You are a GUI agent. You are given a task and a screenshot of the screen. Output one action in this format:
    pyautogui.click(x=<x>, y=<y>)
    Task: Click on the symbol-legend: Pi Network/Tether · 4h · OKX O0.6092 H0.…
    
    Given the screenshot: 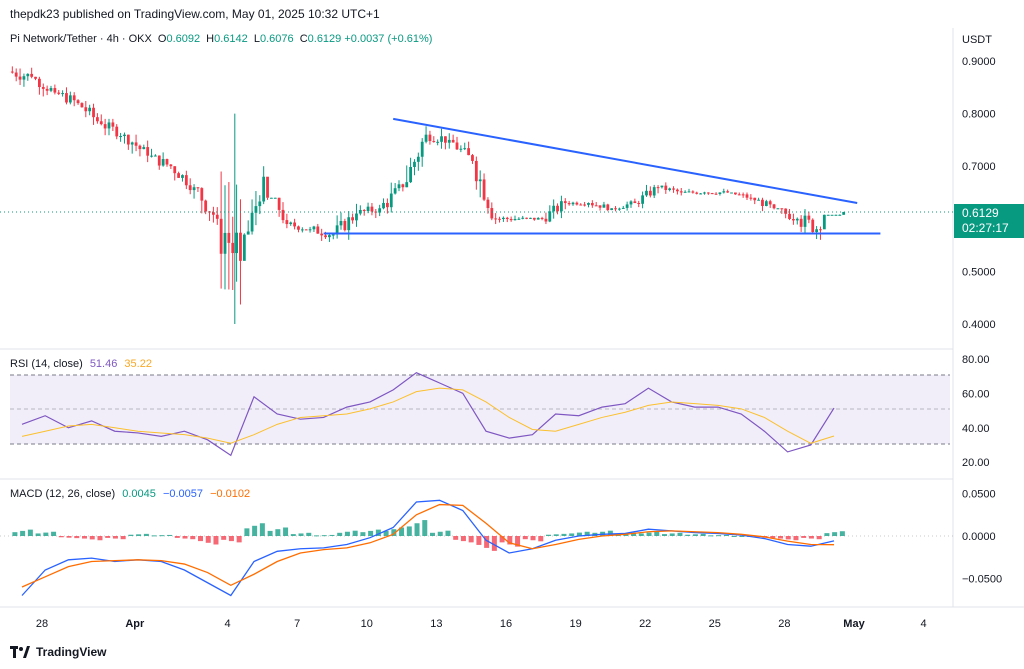 What is the action you would take?
    pyautogui.click(x=221, y=39)
    